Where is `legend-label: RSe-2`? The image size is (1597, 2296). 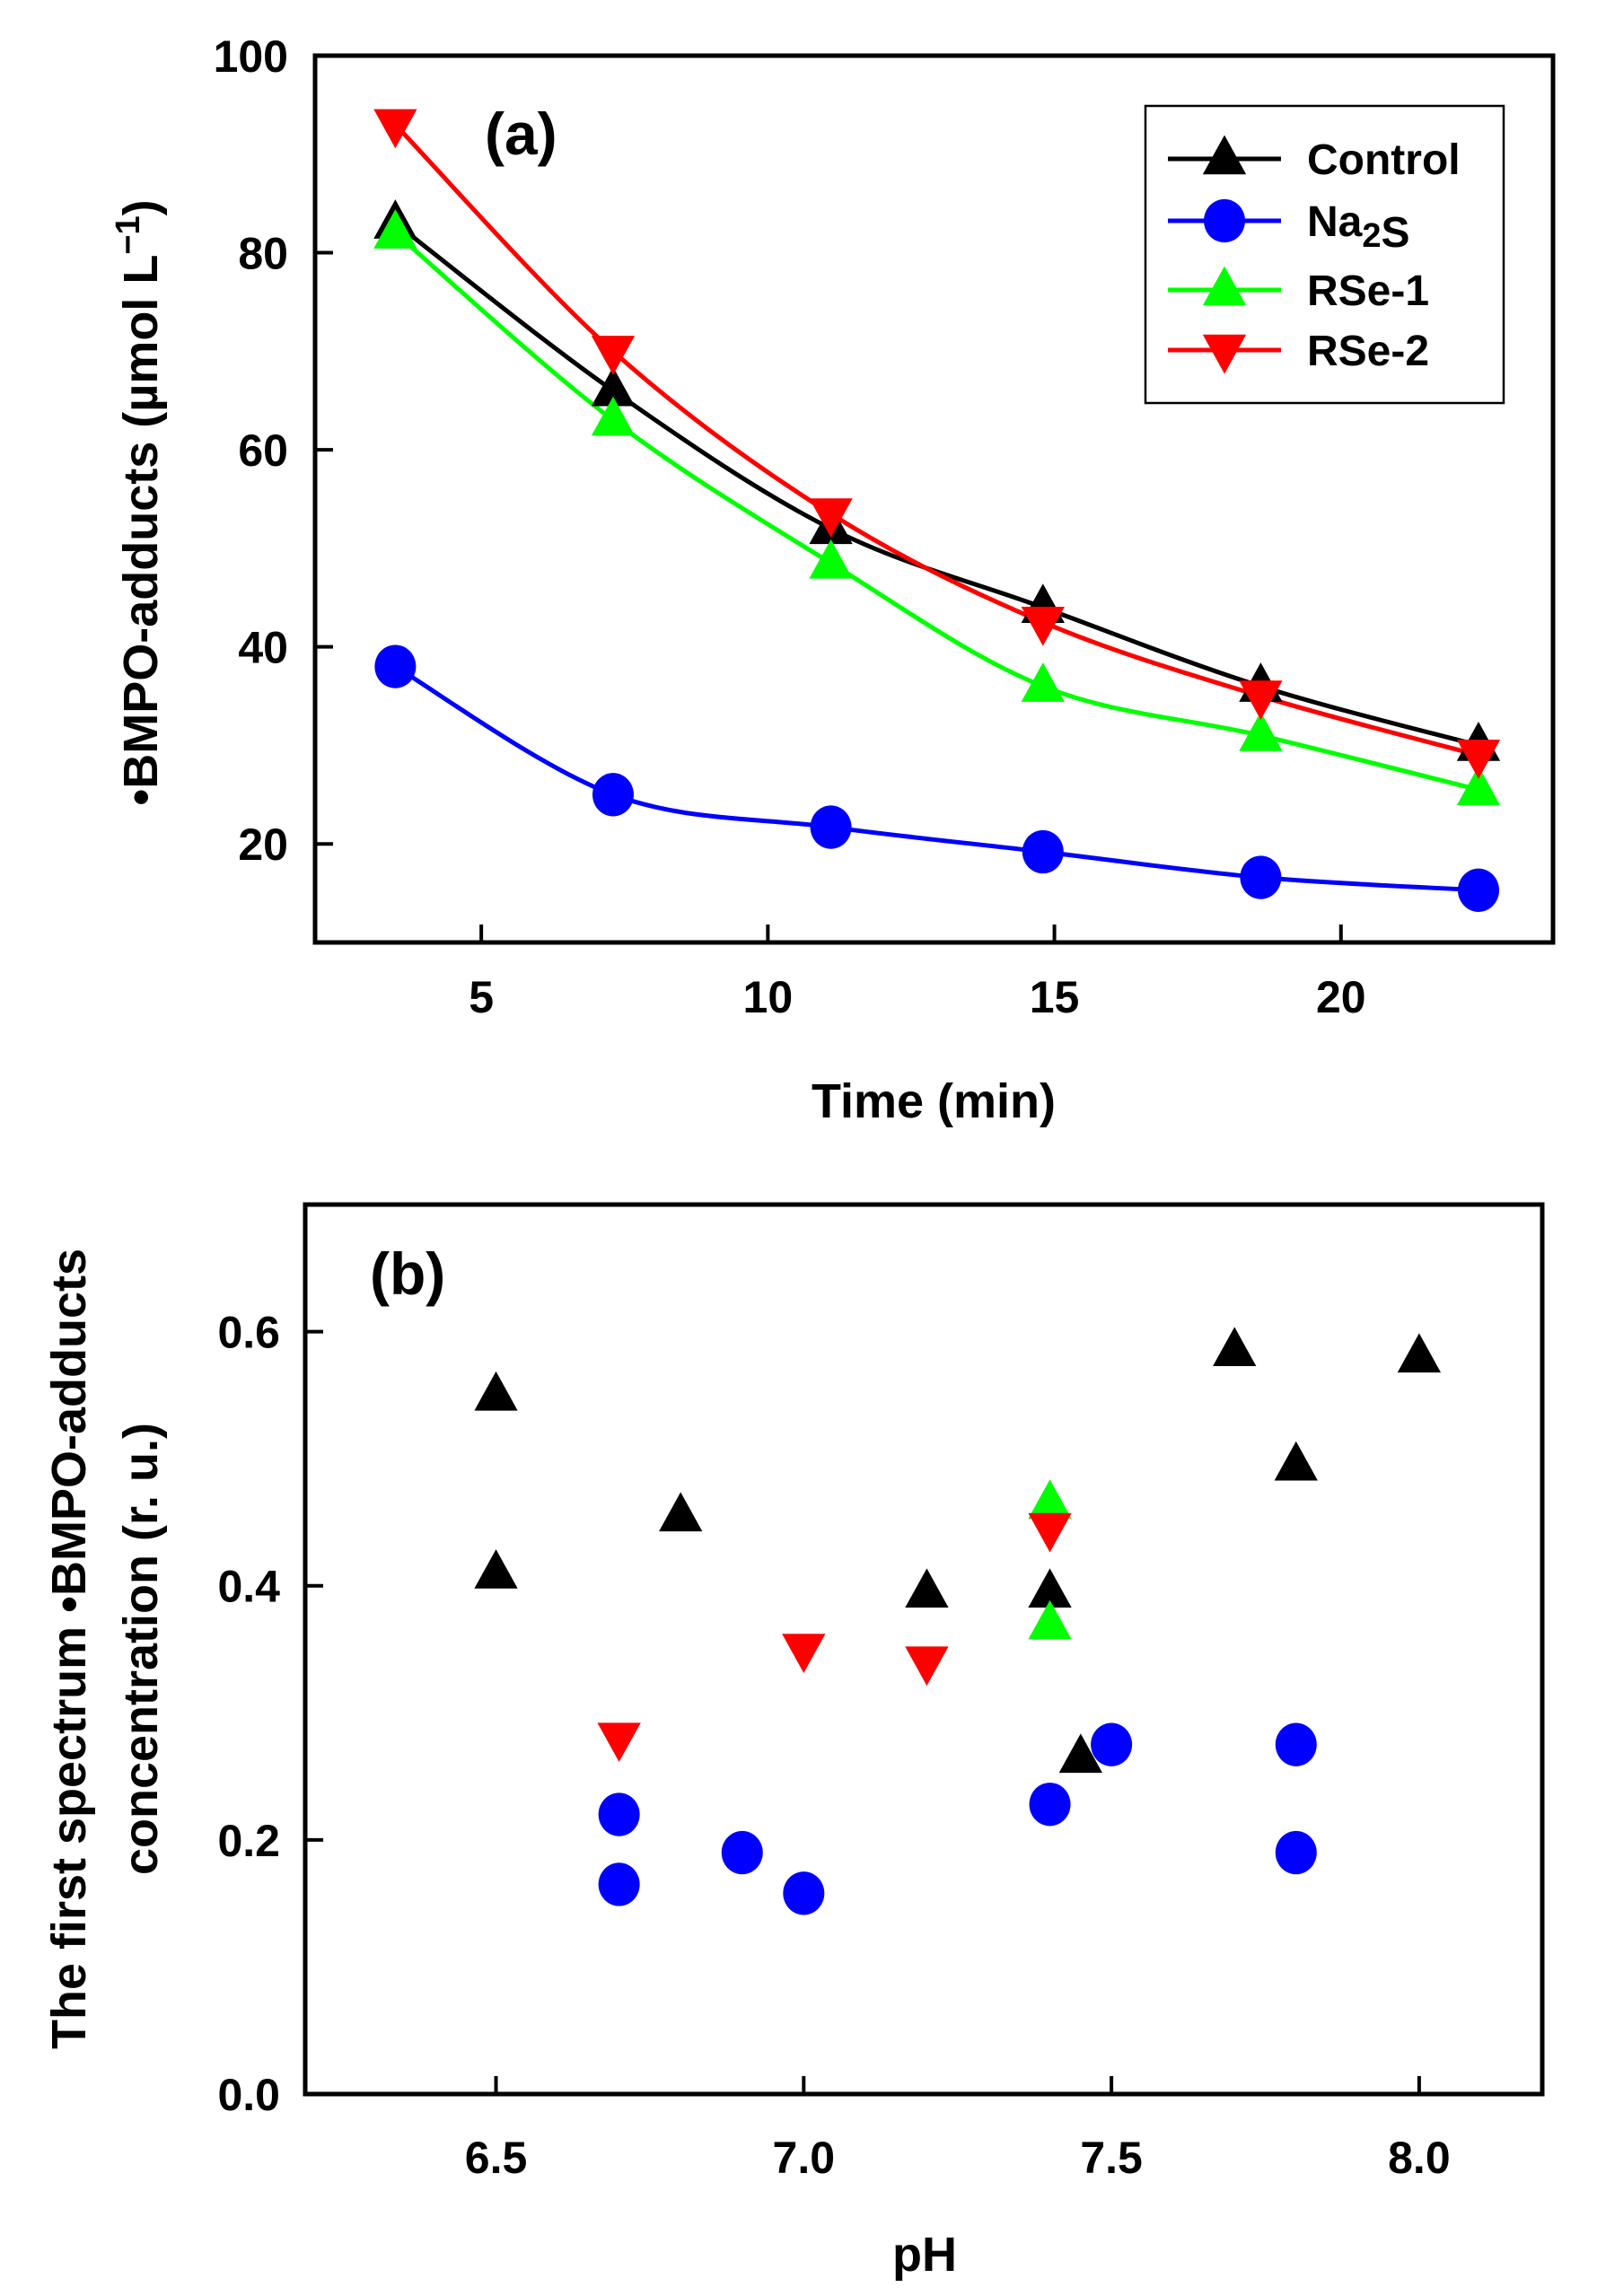
legend-label: RSe-2 is located at coordinates (1368, 352).